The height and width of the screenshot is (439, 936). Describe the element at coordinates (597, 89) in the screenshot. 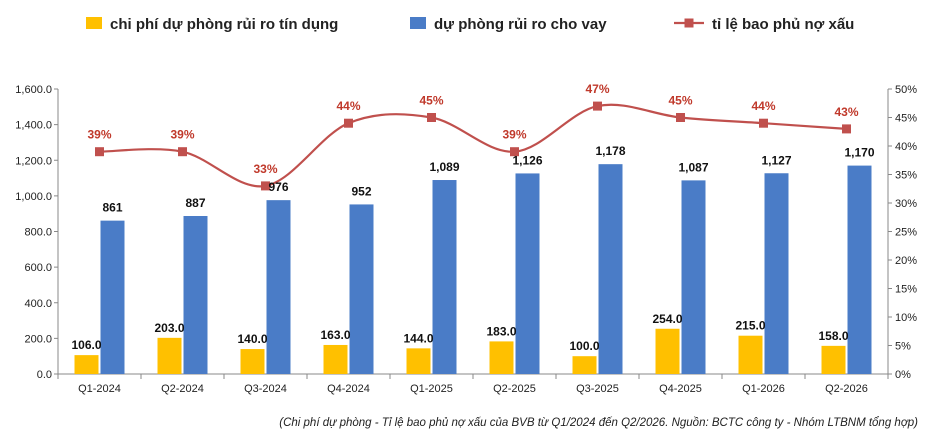

I see `coverage-ratio-label: 47%` at that location.